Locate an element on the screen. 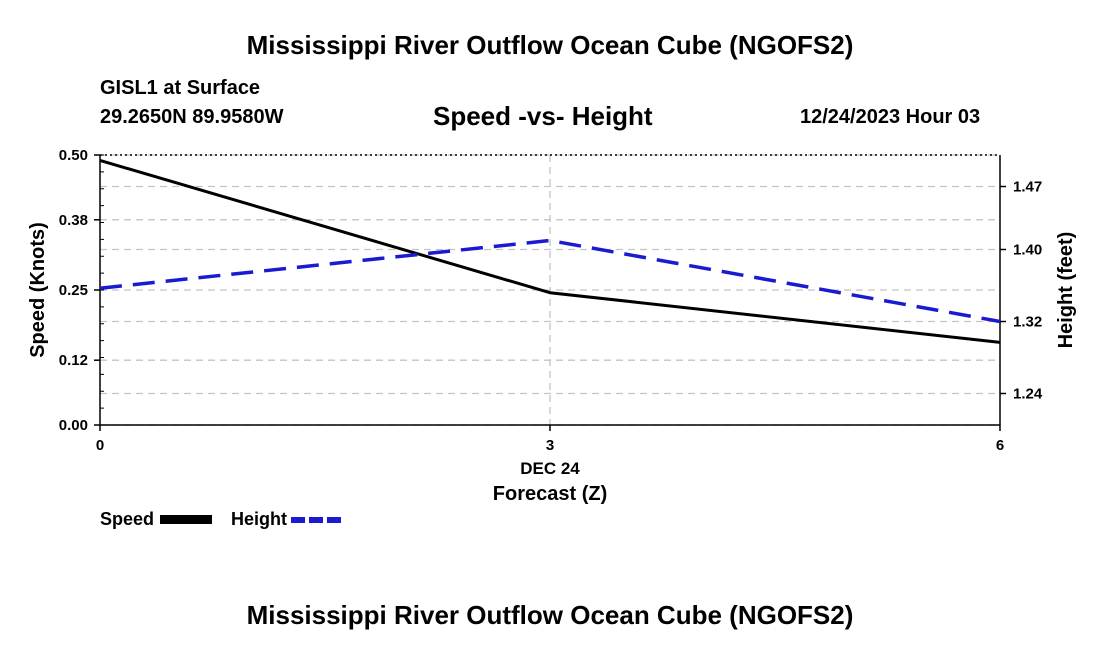  y-tick-label-right: 1.24 is located at coordinates (1028, 394).